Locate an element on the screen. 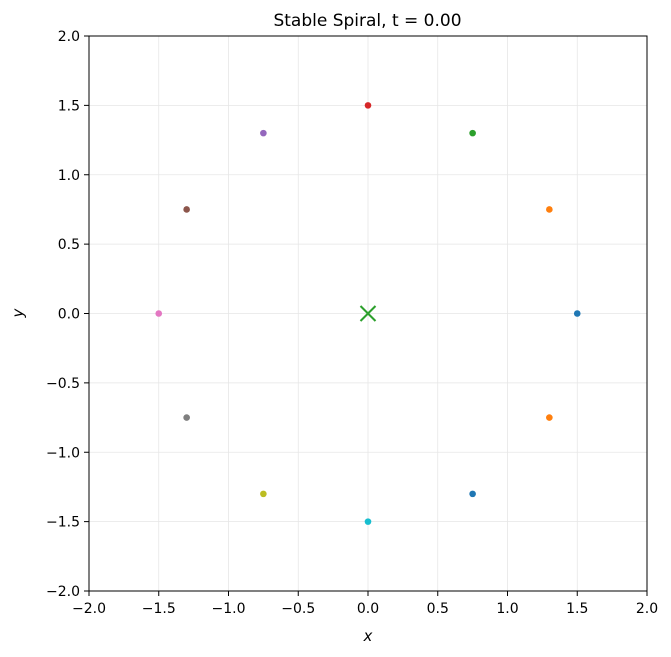  y-axis-label: y is located at coordinates (18, 312).